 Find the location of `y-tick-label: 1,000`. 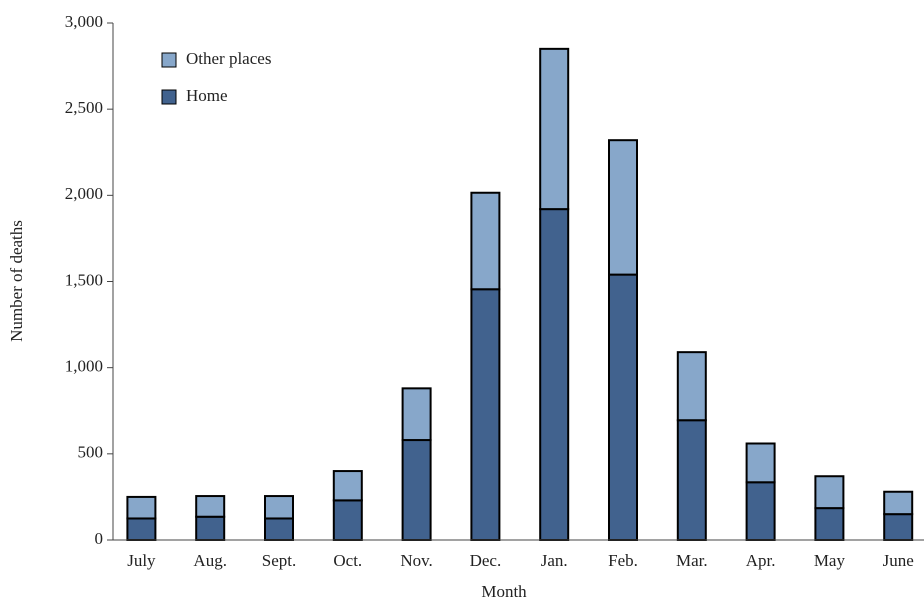

y-tick-label: 1,000 is located at coordinates (84, 366).